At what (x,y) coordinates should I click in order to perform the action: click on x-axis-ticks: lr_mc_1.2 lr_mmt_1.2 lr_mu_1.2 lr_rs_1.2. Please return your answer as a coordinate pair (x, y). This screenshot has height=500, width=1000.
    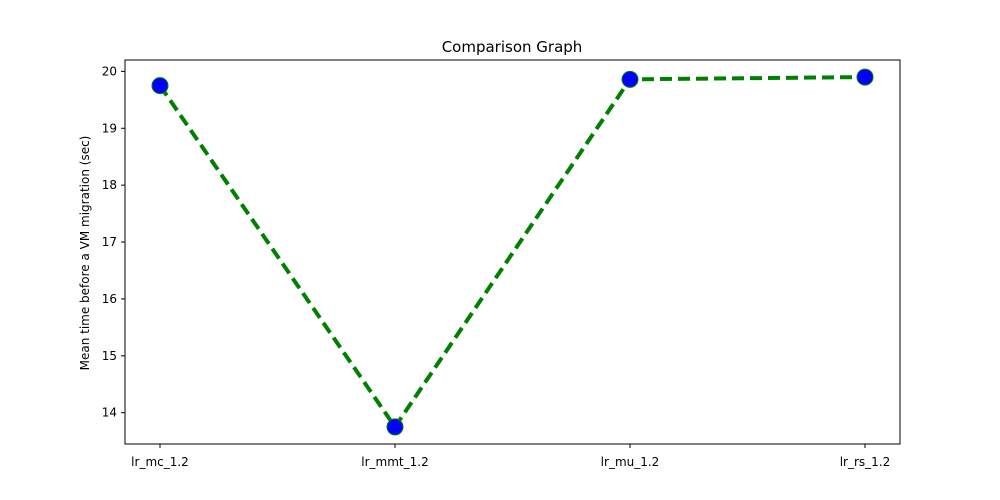
    Looking at the image, I should click on (510, 456).